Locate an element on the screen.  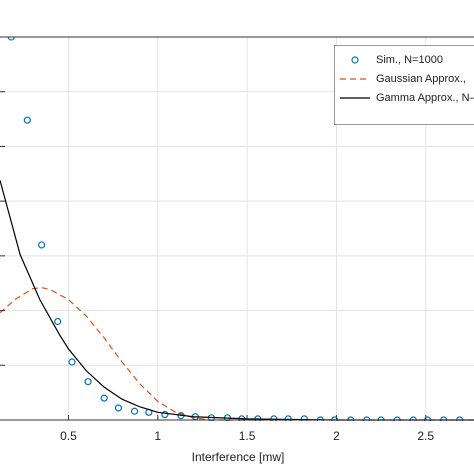
x-axis-label: Interference [mw] is located at coordinates (238, 457).